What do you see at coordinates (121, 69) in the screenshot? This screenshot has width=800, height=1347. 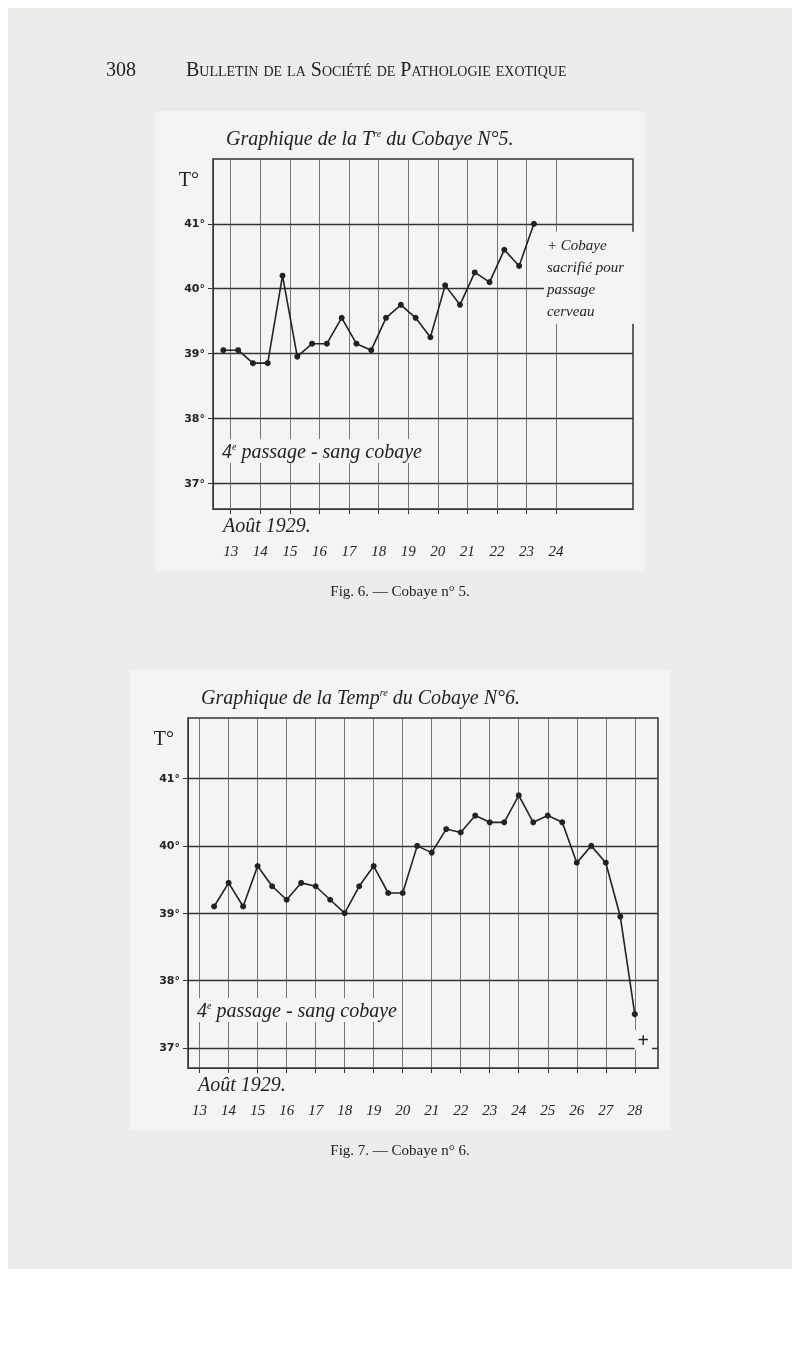 I see `text: 308` at bounding box center [121, 69].